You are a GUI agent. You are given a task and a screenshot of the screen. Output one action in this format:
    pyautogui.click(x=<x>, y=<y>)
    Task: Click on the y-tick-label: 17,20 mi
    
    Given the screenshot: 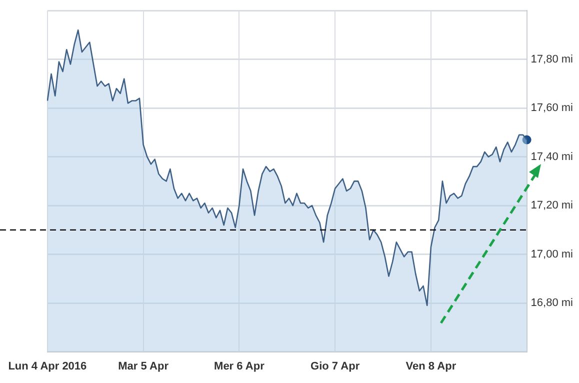 What is the action you would take?
    pyautogui.click(x=552, y=206)
    